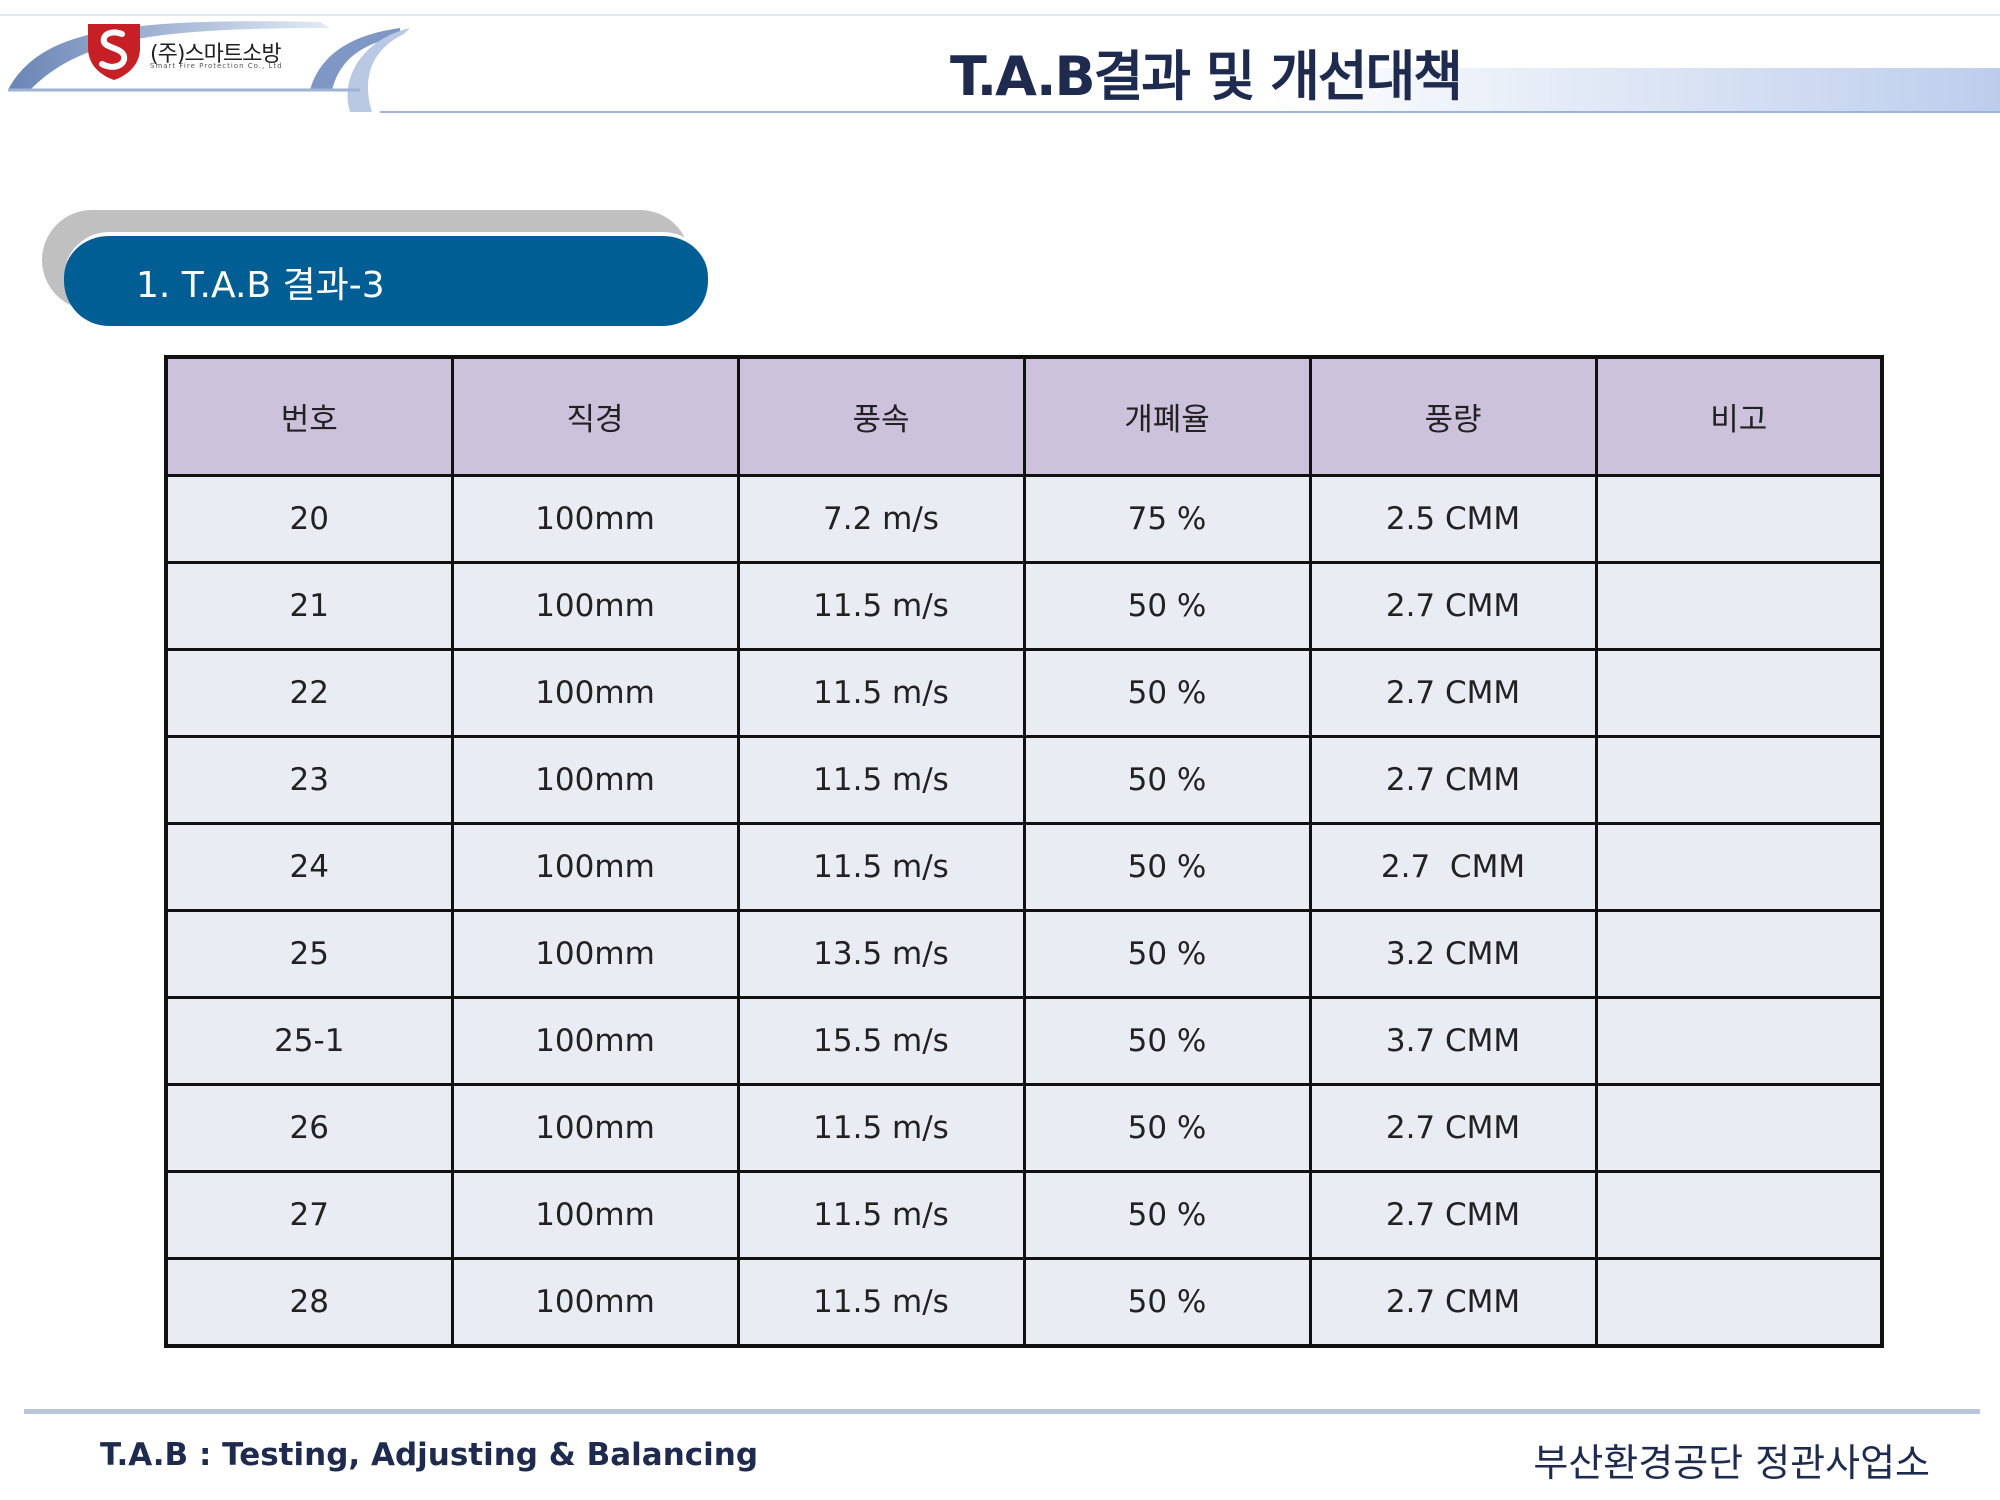 This screenshot has height=1500, width=2000. I want to click on company-name: (주)스마트소방, so click(216, 54).